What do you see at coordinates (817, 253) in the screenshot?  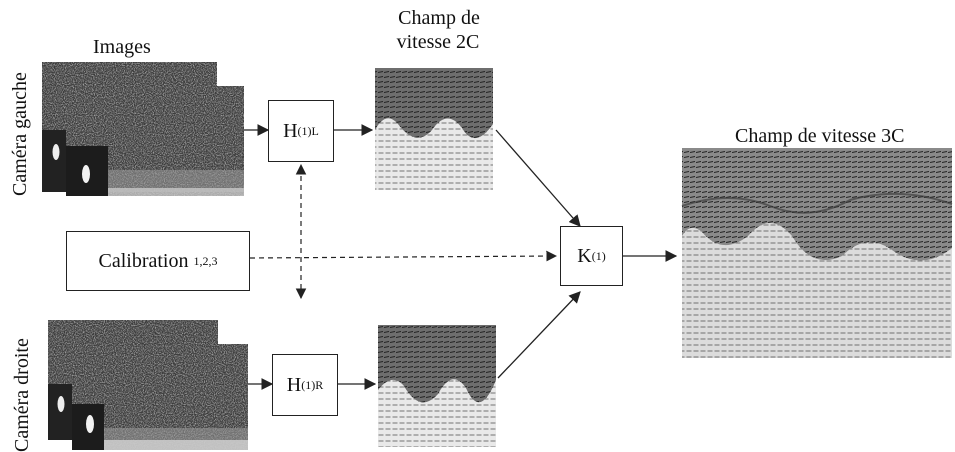 I see `velocity-field-3c` at bounding box center [817, 253].